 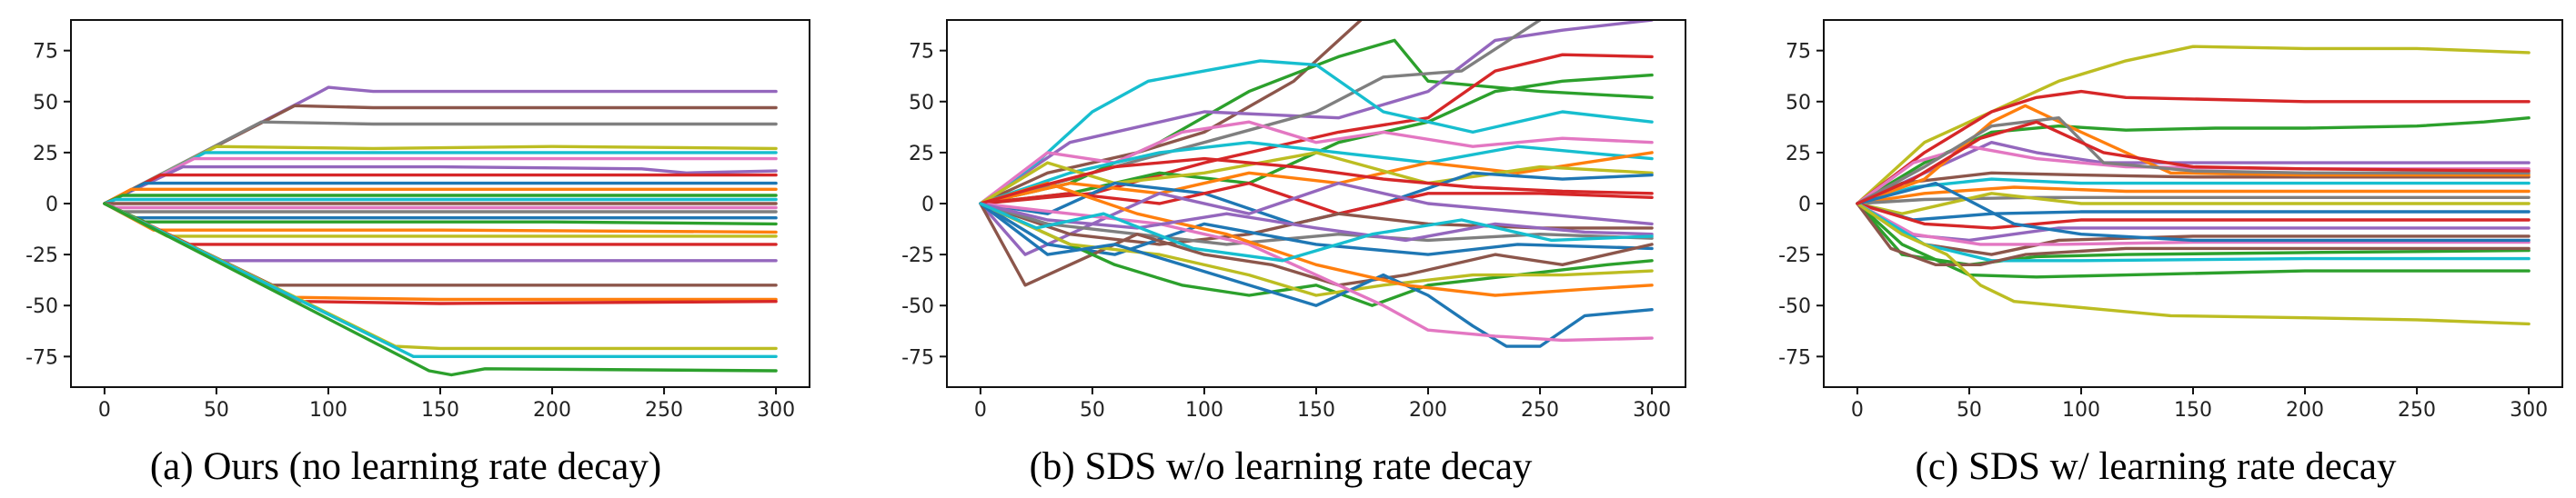 What do you see at coordinates (2193, 410) in the screenshot?
I see `x-tick-label-c: 150` at bounding box center [2193, 410].